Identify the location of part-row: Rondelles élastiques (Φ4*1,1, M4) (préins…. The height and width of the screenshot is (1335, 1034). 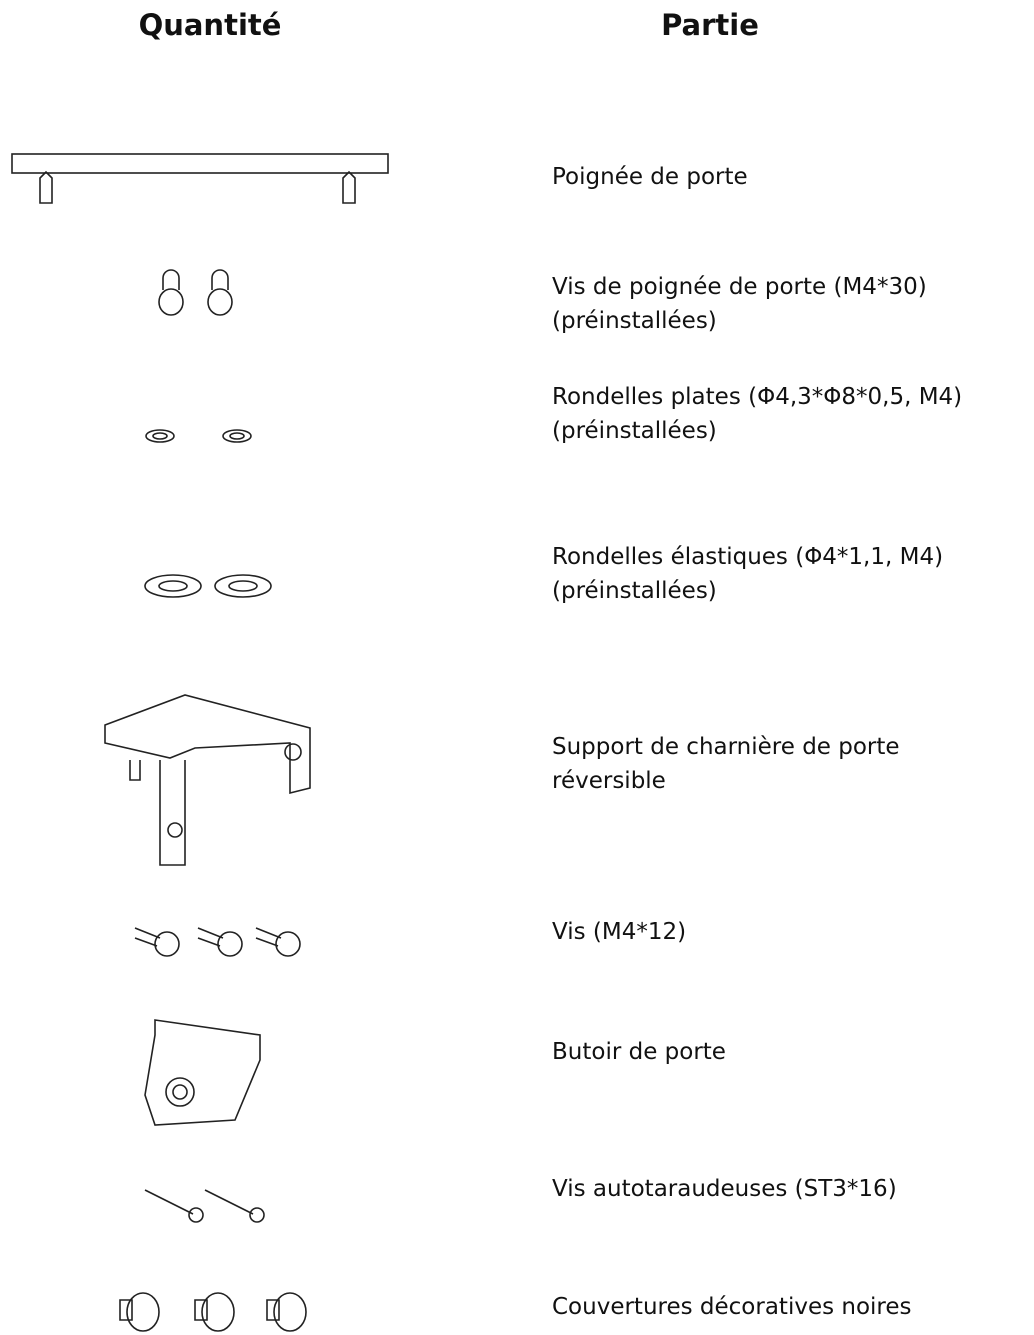
(747, 574).